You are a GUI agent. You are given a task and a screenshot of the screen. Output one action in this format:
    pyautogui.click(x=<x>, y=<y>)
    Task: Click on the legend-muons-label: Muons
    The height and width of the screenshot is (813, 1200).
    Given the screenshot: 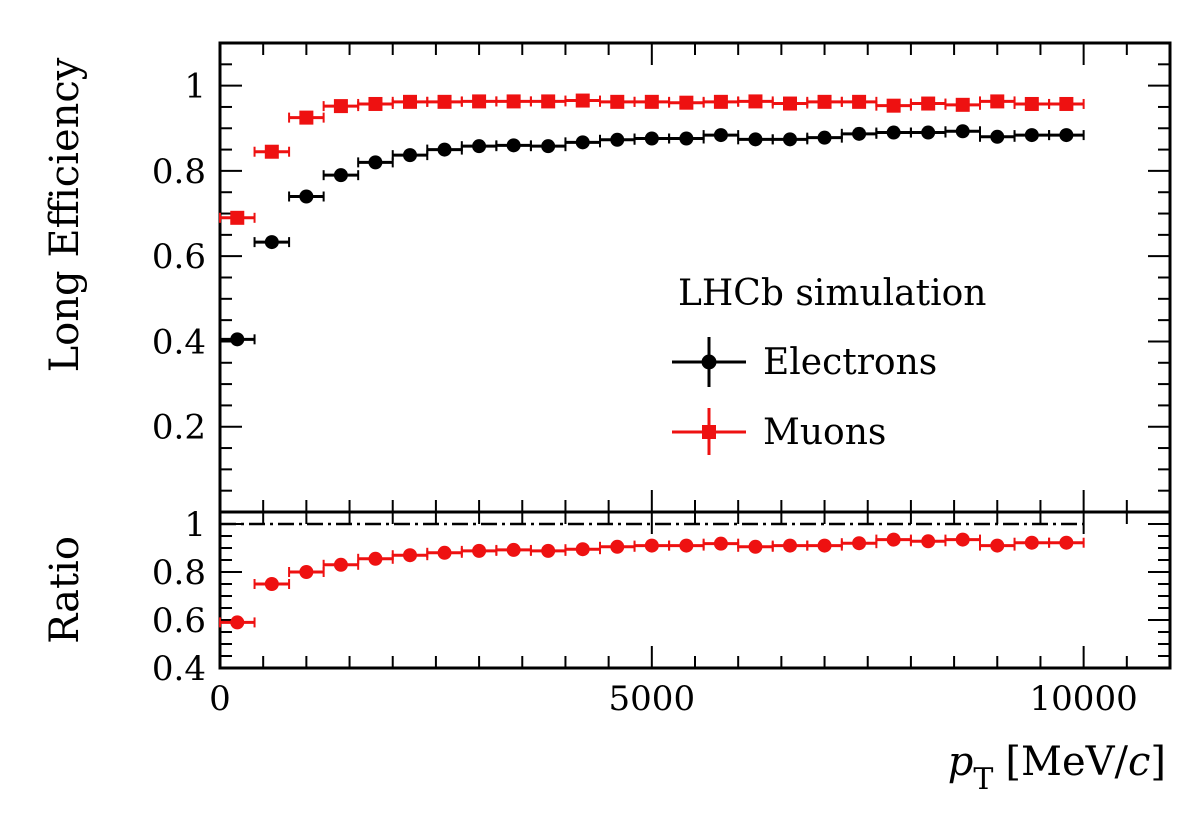 What is the action you would take?
    pyautogui.click(x=824, y=432)
    